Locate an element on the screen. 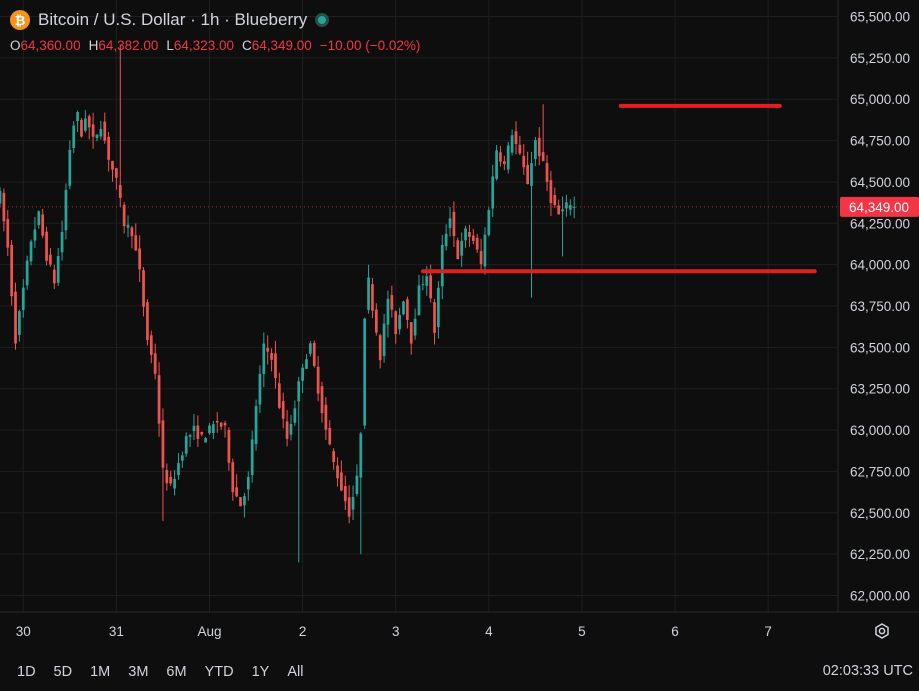 This screenshot has height=691, width=919. price-axis-label: 65,250.00 is located at coordinates (880, 58).